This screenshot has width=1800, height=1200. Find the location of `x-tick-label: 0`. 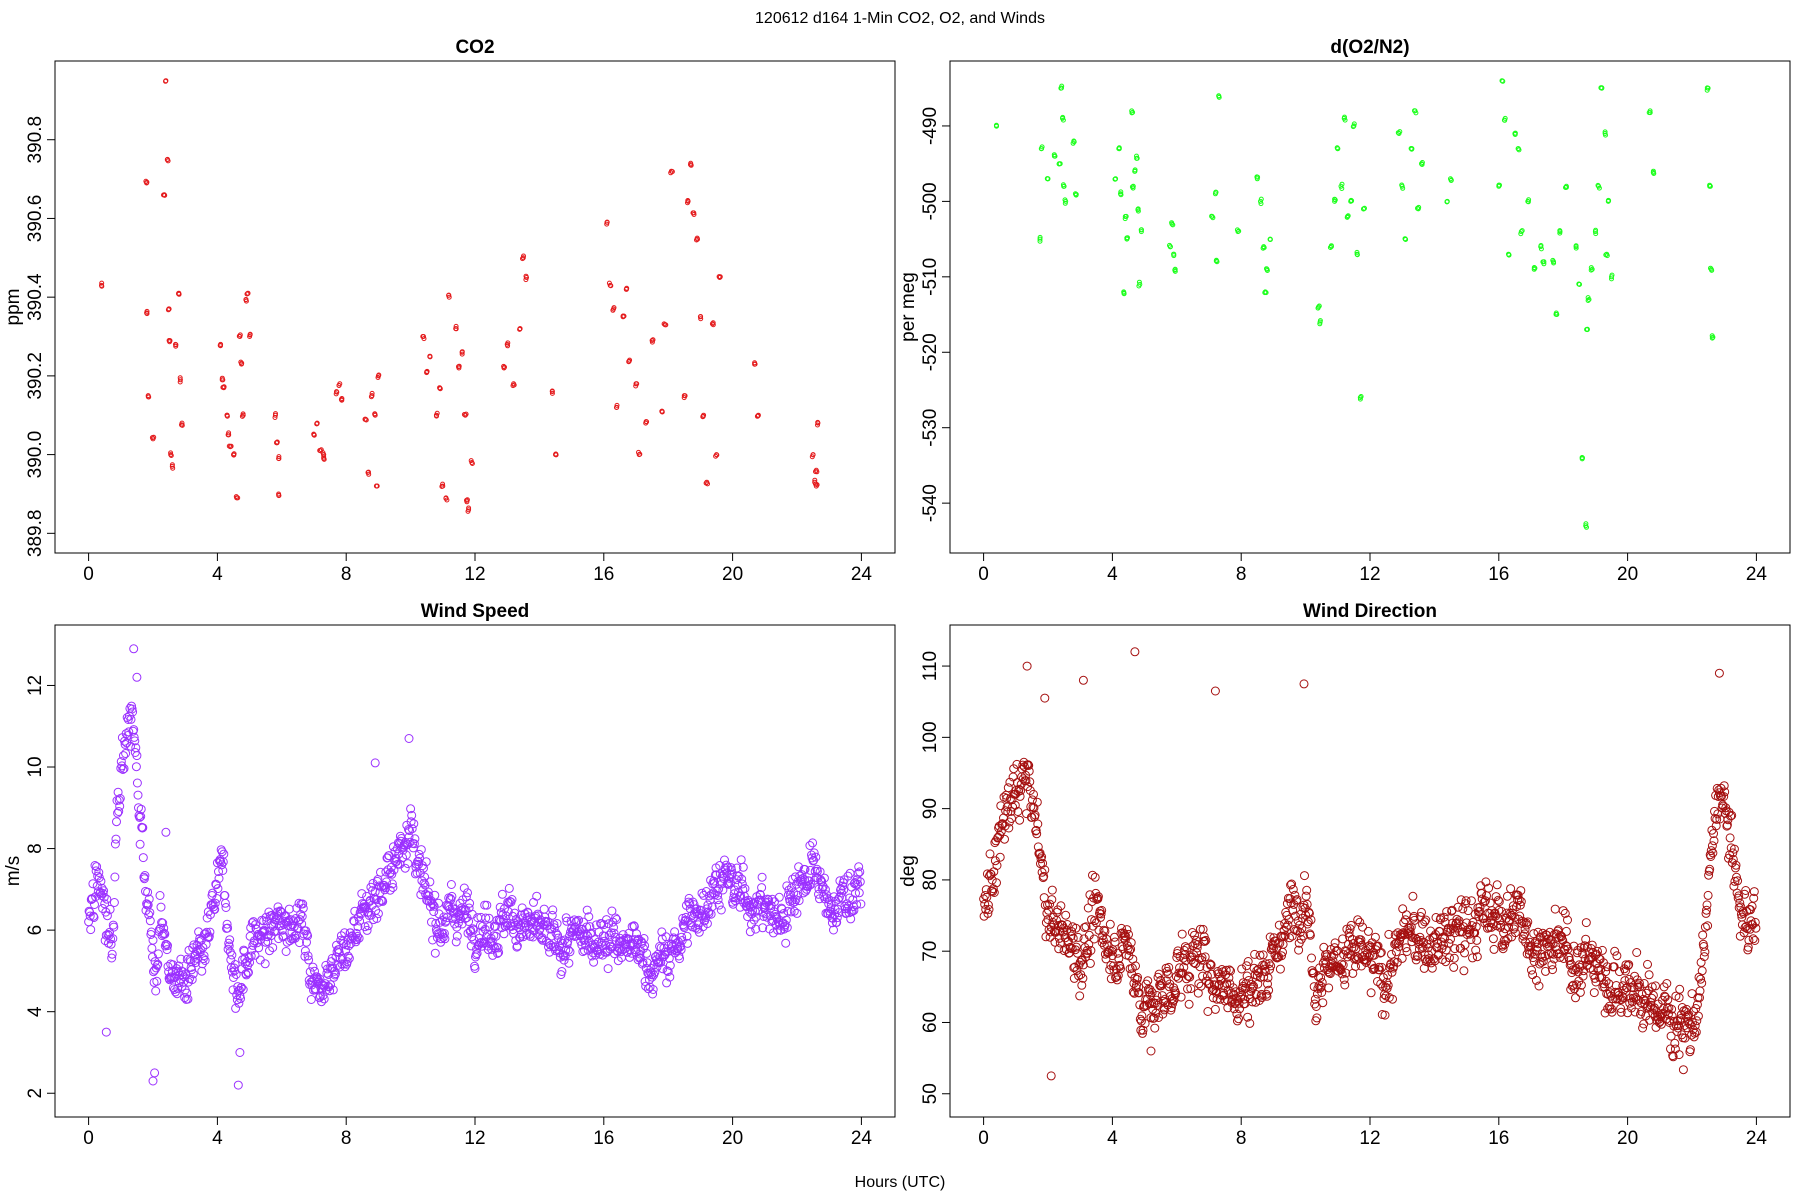

x-tick-label: 0 is located at coordinates (88, 1138).